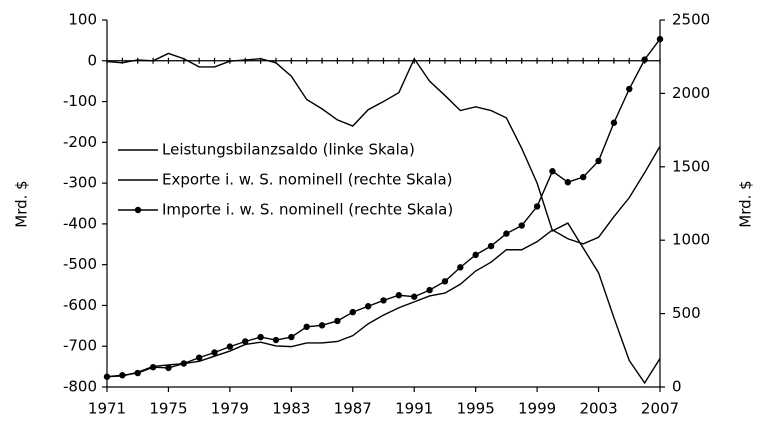  I want to click on x-tick-label: 1991, so click(414, 409).